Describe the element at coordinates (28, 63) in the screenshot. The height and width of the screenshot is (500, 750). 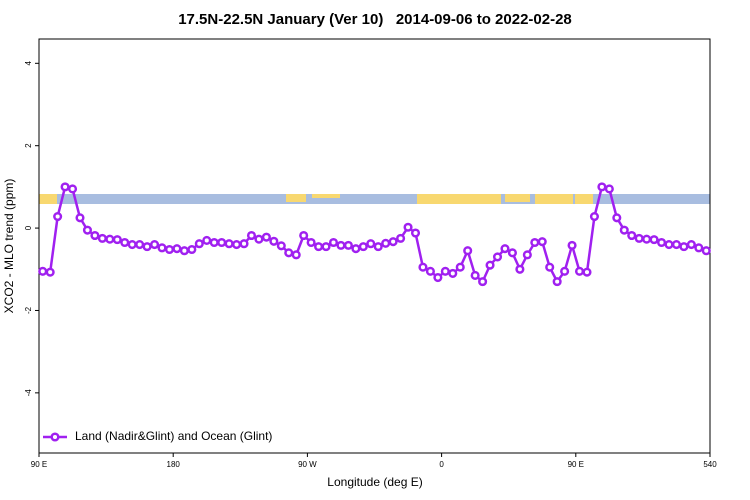
I see `y-tick-label: 4` at that location.